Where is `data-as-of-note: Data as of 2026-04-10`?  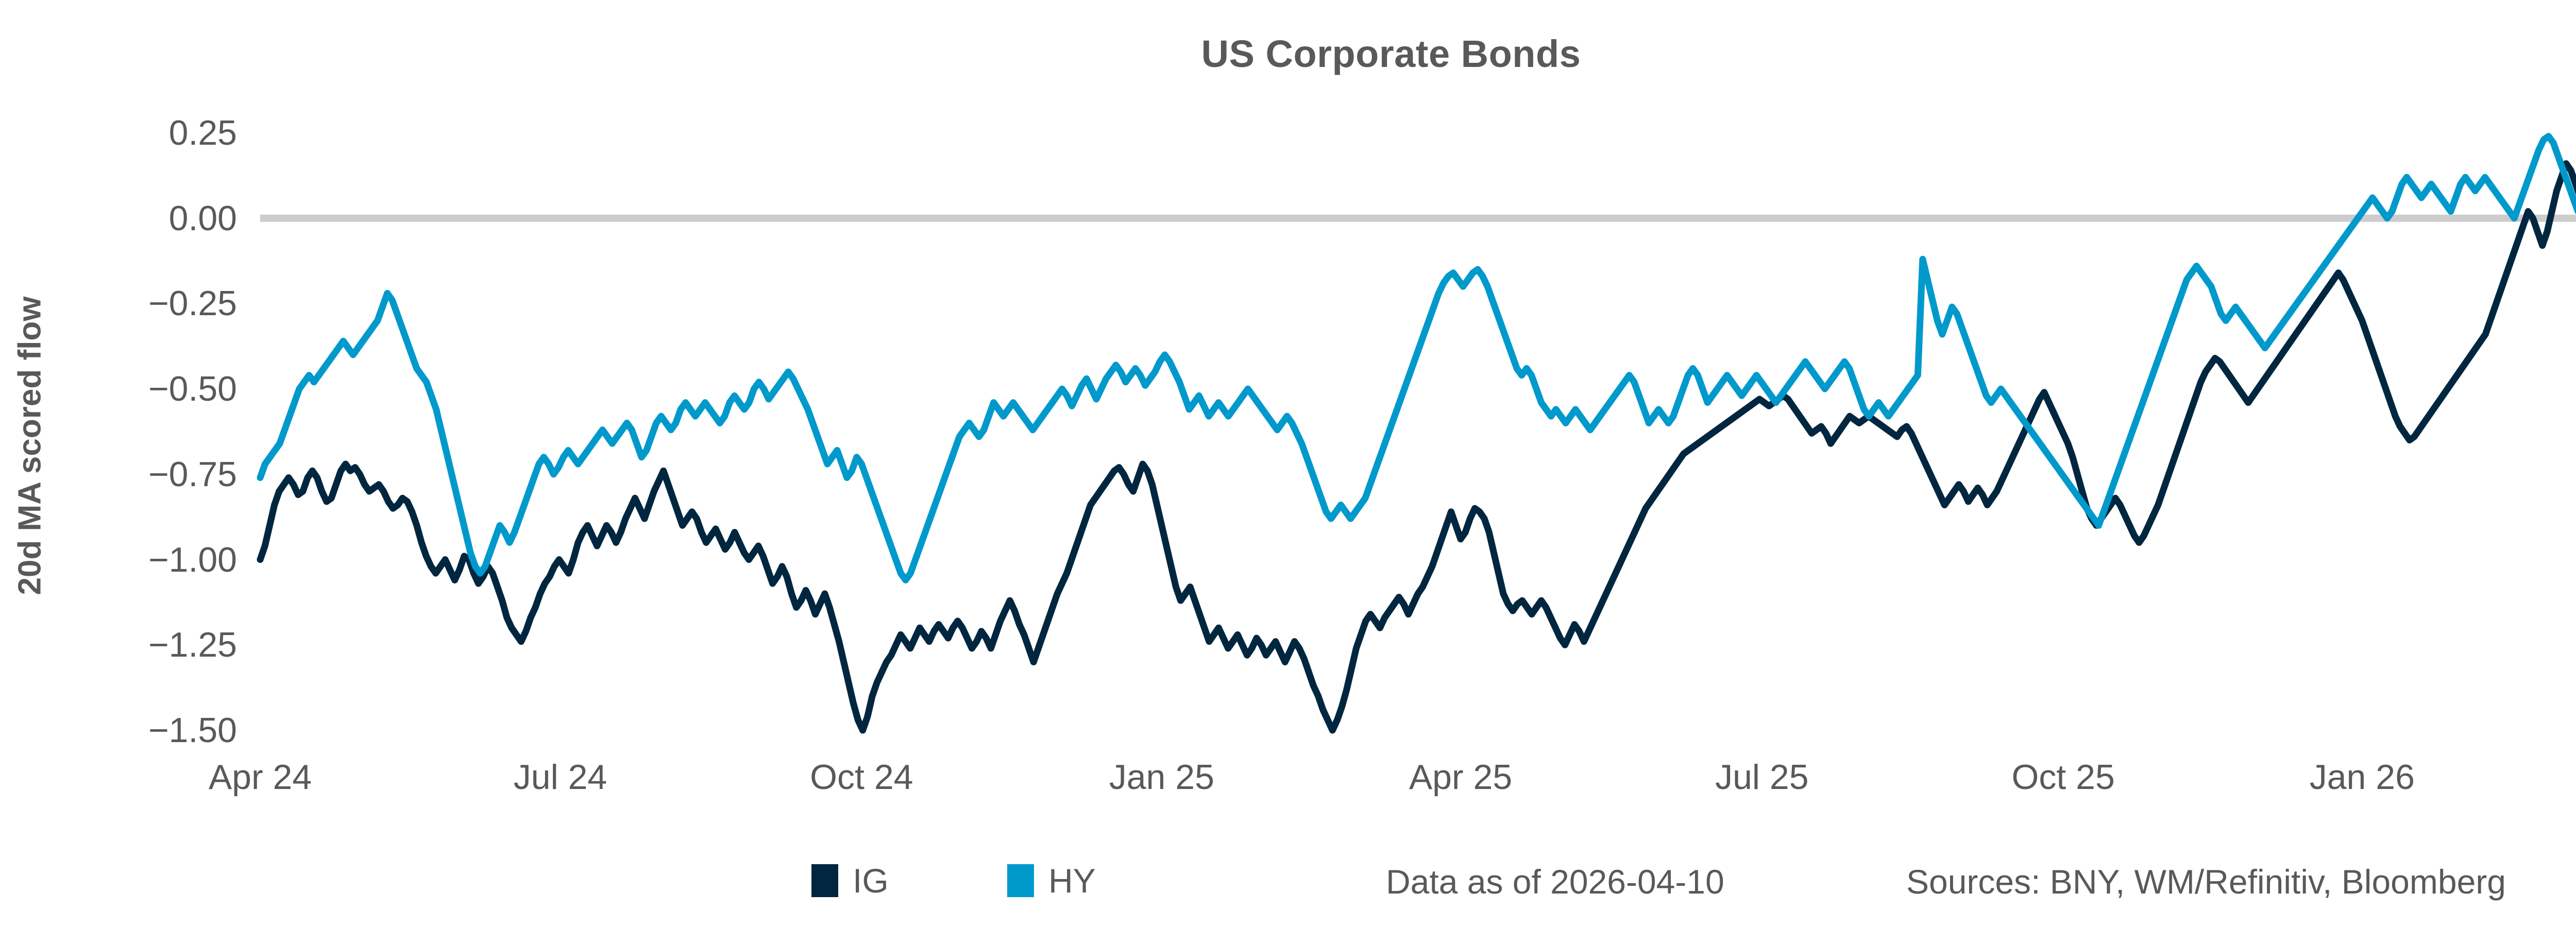
data-as-of-note: Data as of 2026-04-10 is located at coordinates (1555, 882).